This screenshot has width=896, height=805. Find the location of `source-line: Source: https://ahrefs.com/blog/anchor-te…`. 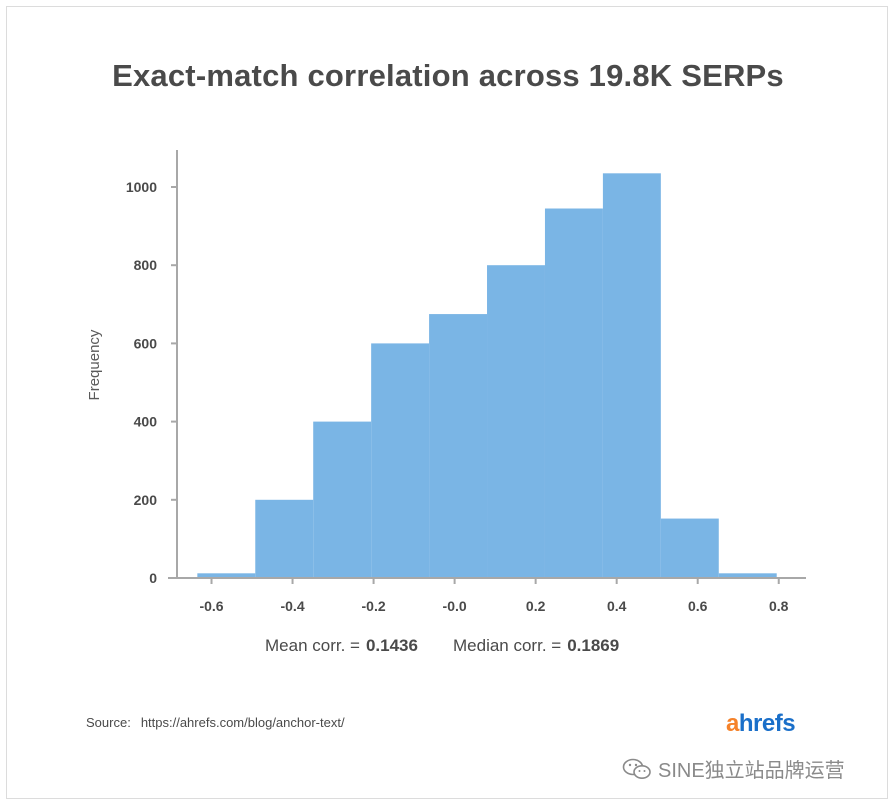

source-line: Source: https://ahrefs.com/blog/anchor-te… is located at coordinates (215, 722).